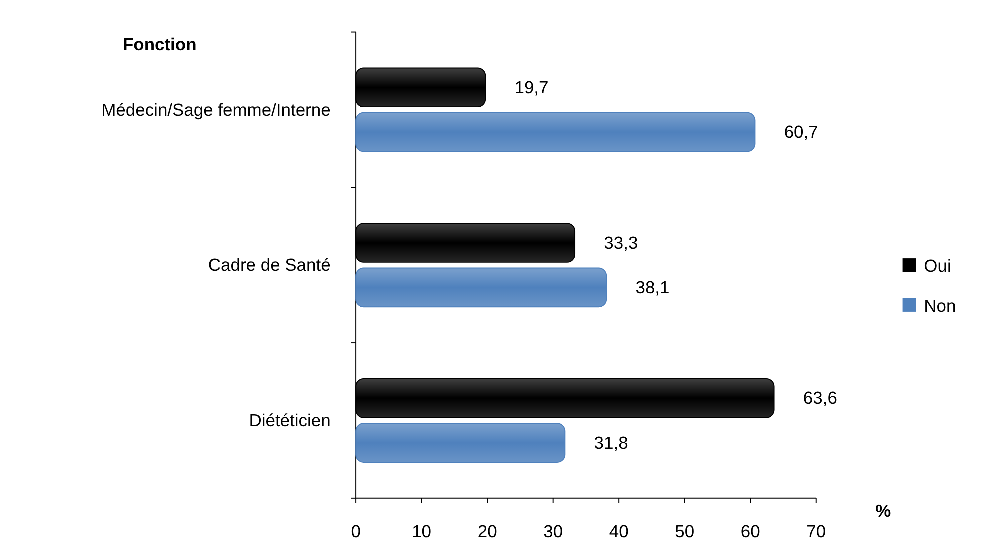  I want to click on data-label: 31,8, so click(611, 442).